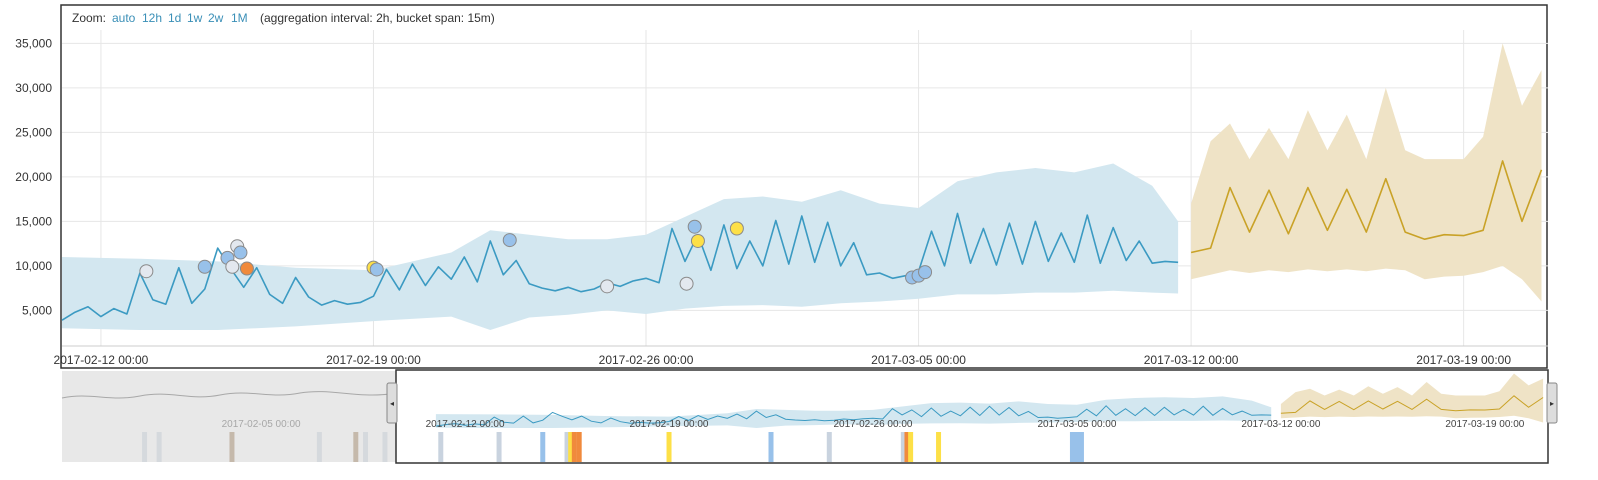 This screenshot has height=480, width=1598. I want to click on brush-mask-left, so click(229, 416).